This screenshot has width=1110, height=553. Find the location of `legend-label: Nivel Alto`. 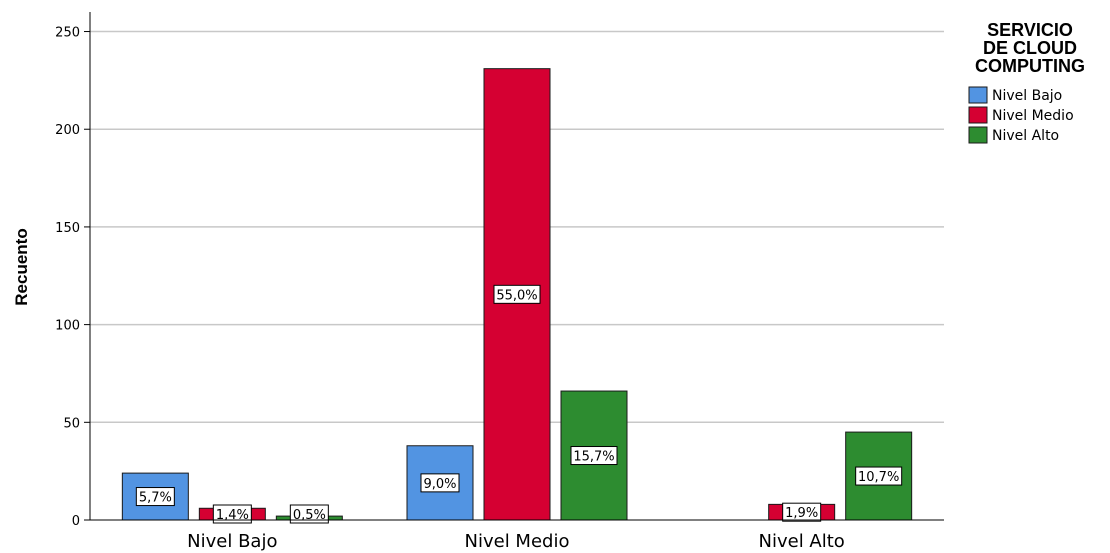

legend-label: Nivel Alto is located at coordinates (1025, 136).